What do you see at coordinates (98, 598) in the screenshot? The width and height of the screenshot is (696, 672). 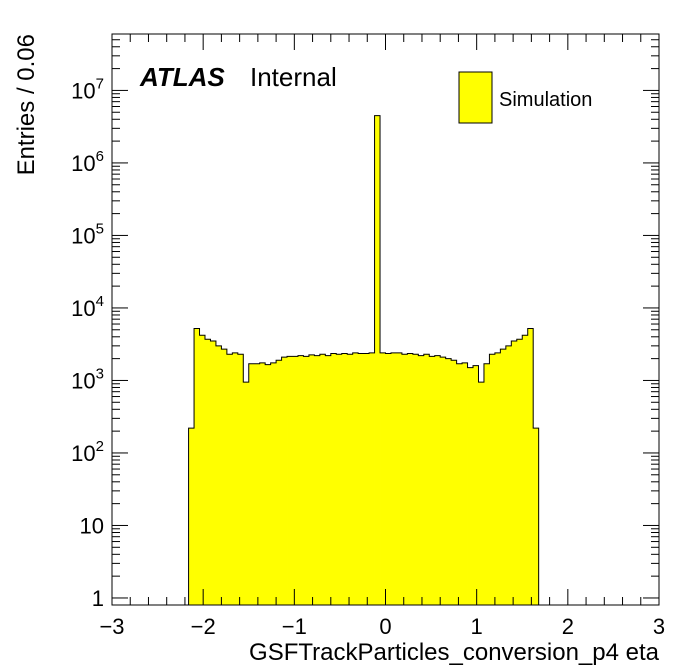 I see `y-tick-label: 1` at bounding box center [98, 598].